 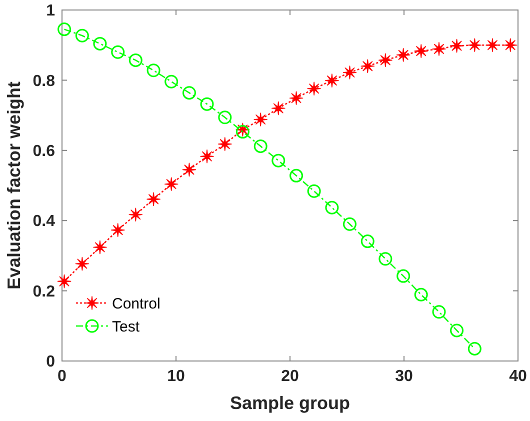 I want to click on x-tick-label: 0, so click(x=62, y=376).